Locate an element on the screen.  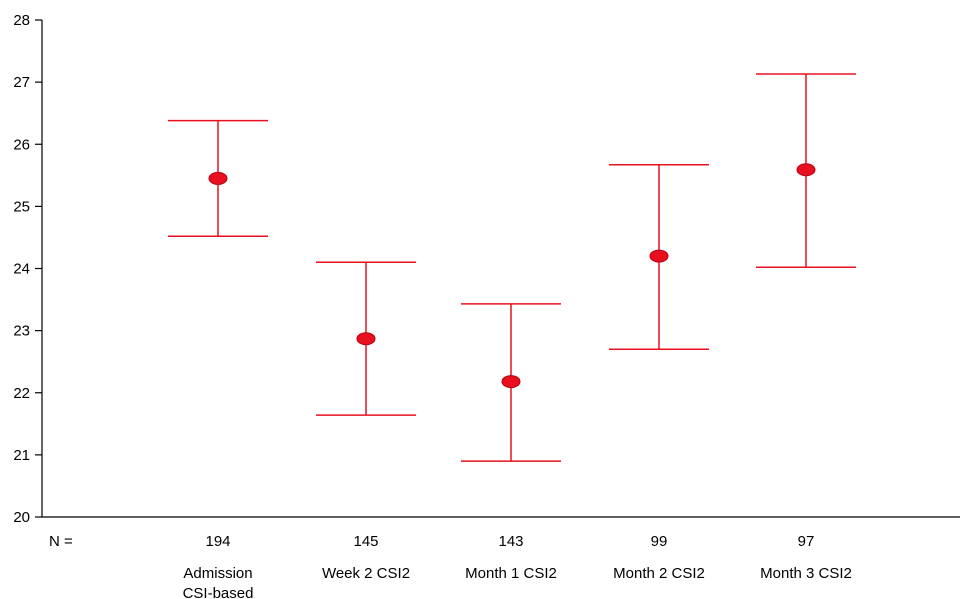
category-label: Month 1 CSI2 is located at coordinates (511, 573).